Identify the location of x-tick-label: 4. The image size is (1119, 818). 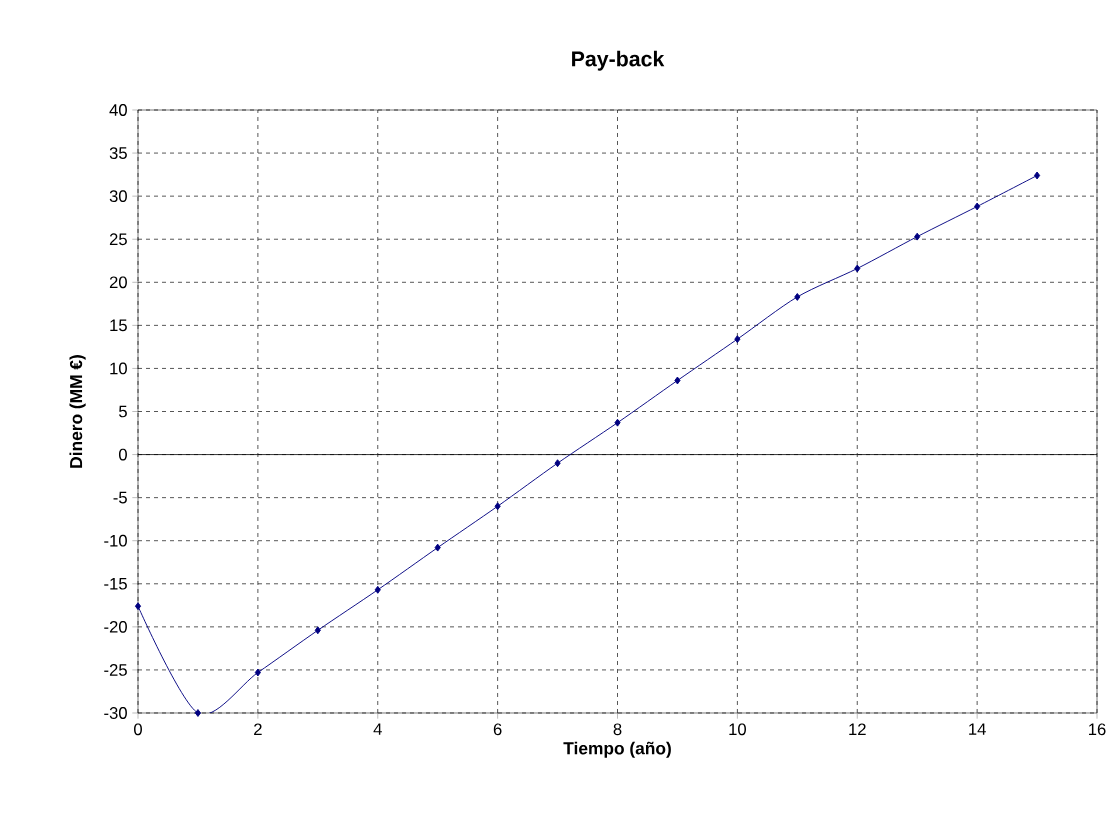
(377, 729).